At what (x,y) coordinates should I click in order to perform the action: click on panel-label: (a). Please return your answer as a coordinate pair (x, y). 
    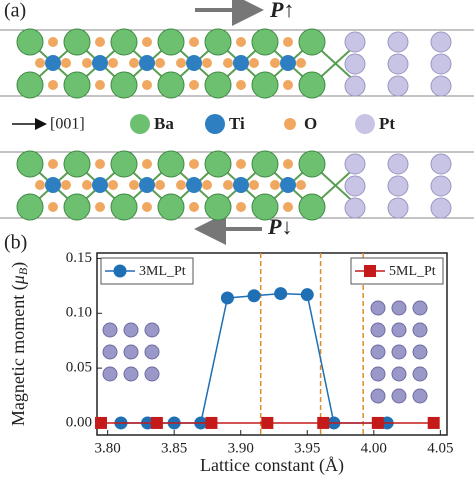
    Looking at the image, I should click on (15, 11).